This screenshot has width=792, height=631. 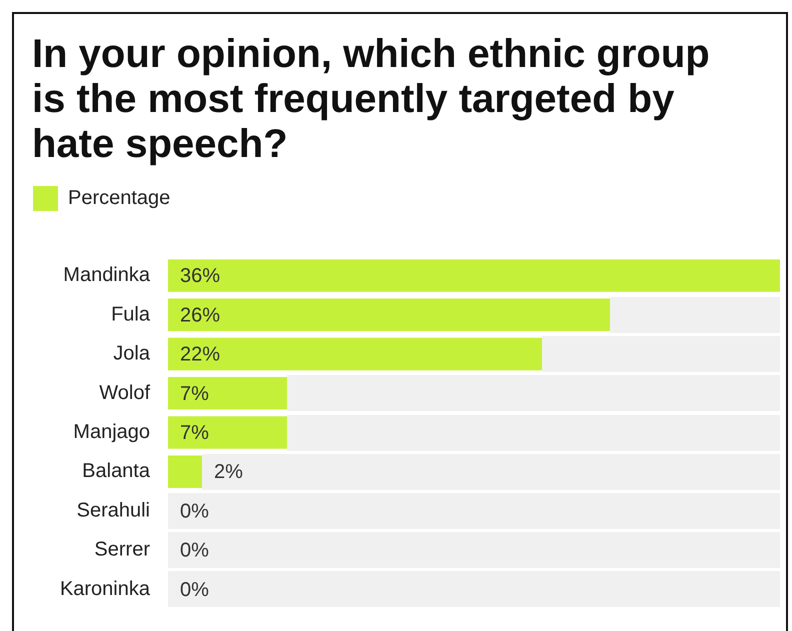 What do you see at coordinates (200, 276) in the screenshot?
I see `data-label: 36%` at bounding box center [200, 276].